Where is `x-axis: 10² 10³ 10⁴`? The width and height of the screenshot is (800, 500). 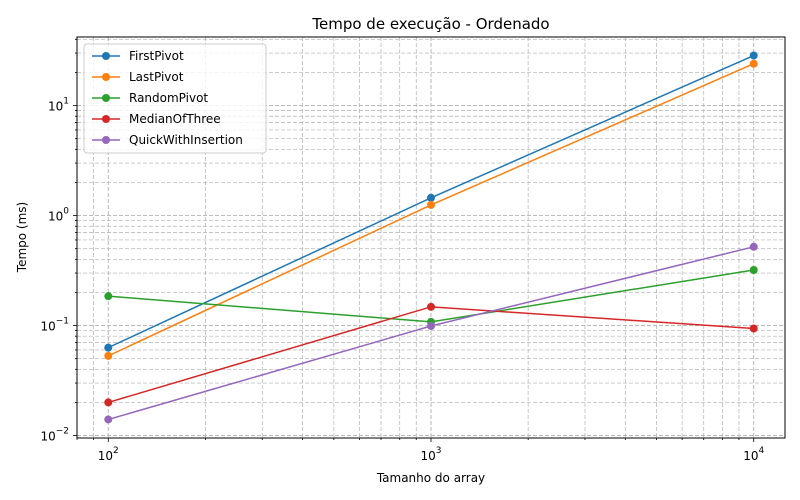
x-axis: 10² 10³ 10⁴ is located at coordinates (420, 450).